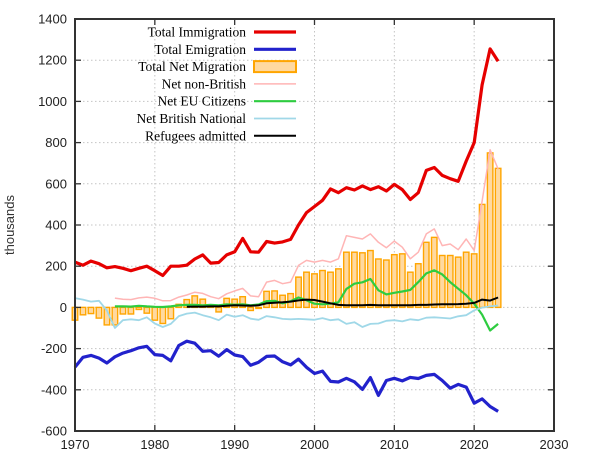 The height and width of the screenshot is (468, 600). I want to click on y-tick-label: -200, so click(54, 348).